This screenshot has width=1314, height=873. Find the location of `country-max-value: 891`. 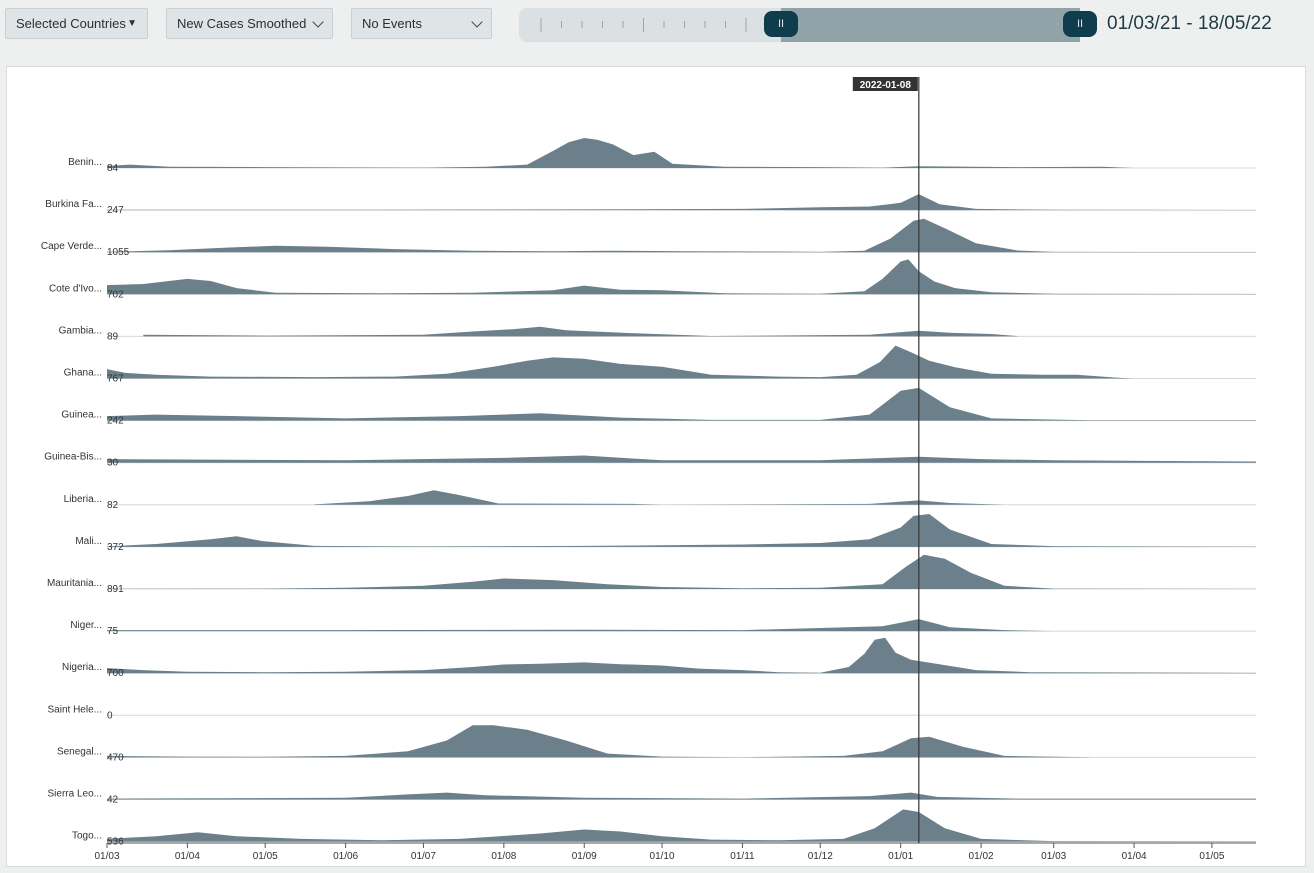

country-max-value: 891 is located at coordinates (115, 589).